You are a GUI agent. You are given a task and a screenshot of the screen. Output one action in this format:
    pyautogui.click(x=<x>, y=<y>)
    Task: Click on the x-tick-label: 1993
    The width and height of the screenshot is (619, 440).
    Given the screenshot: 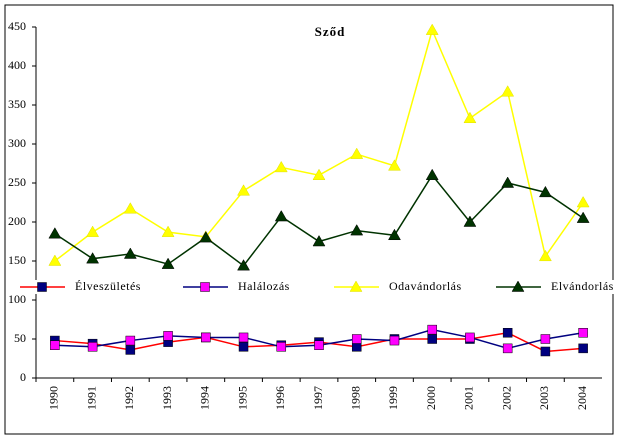 What is the action you would take?
    pyautogui.click(x=167, y=398)
    